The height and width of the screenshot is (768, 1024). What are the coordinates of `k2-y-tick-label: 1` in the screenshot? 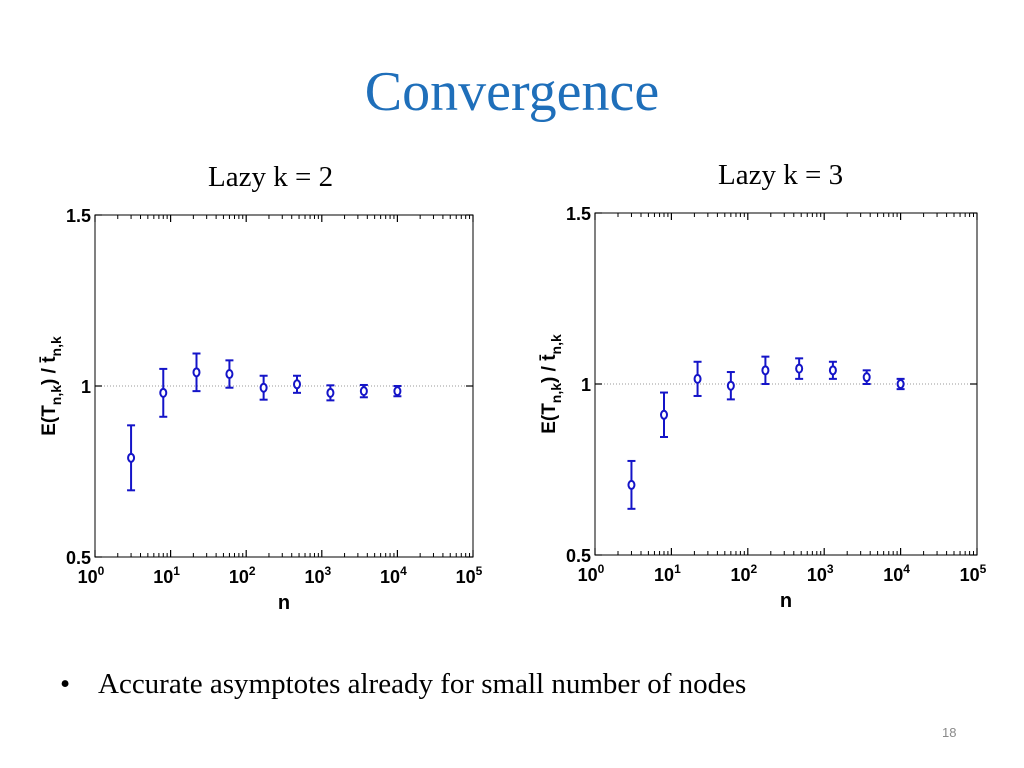 It's located at (86, 387).